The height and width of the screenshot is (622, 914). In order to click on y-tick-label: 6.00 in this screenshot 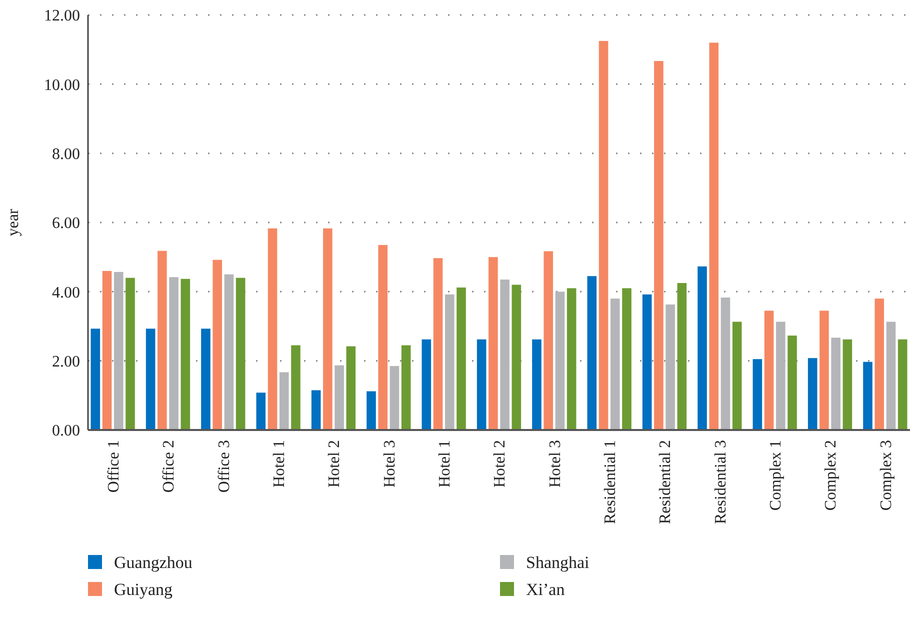, I will do `click(66, 223)`.